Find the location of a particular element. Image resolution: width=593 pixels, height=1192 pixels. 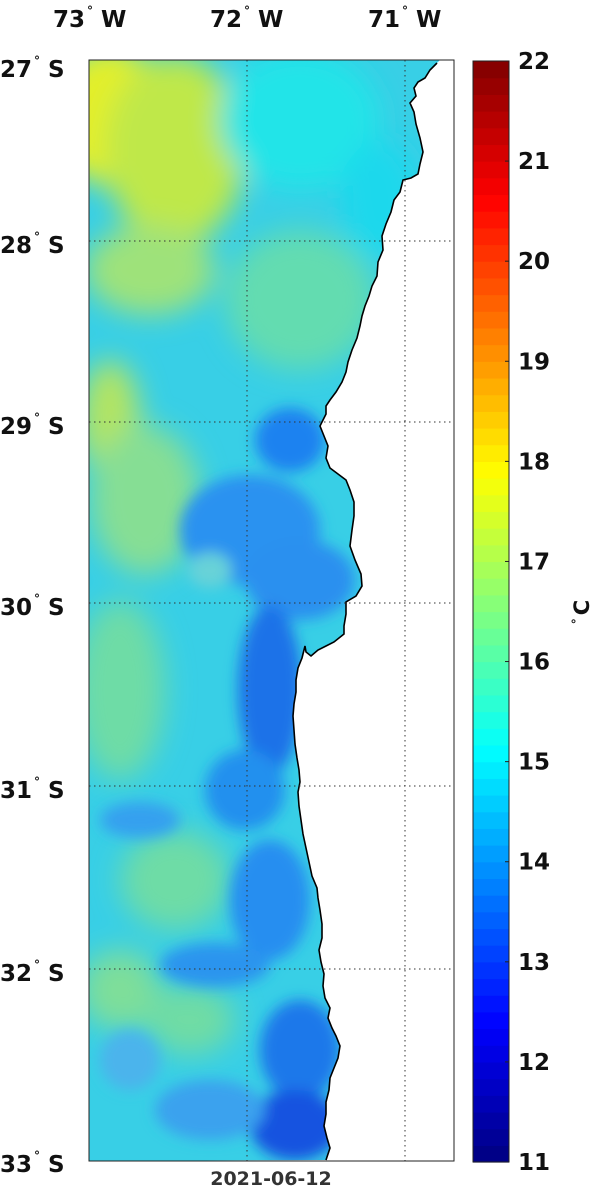

lon-label-71w: 71 ° W is located at coordinates (404, 18).